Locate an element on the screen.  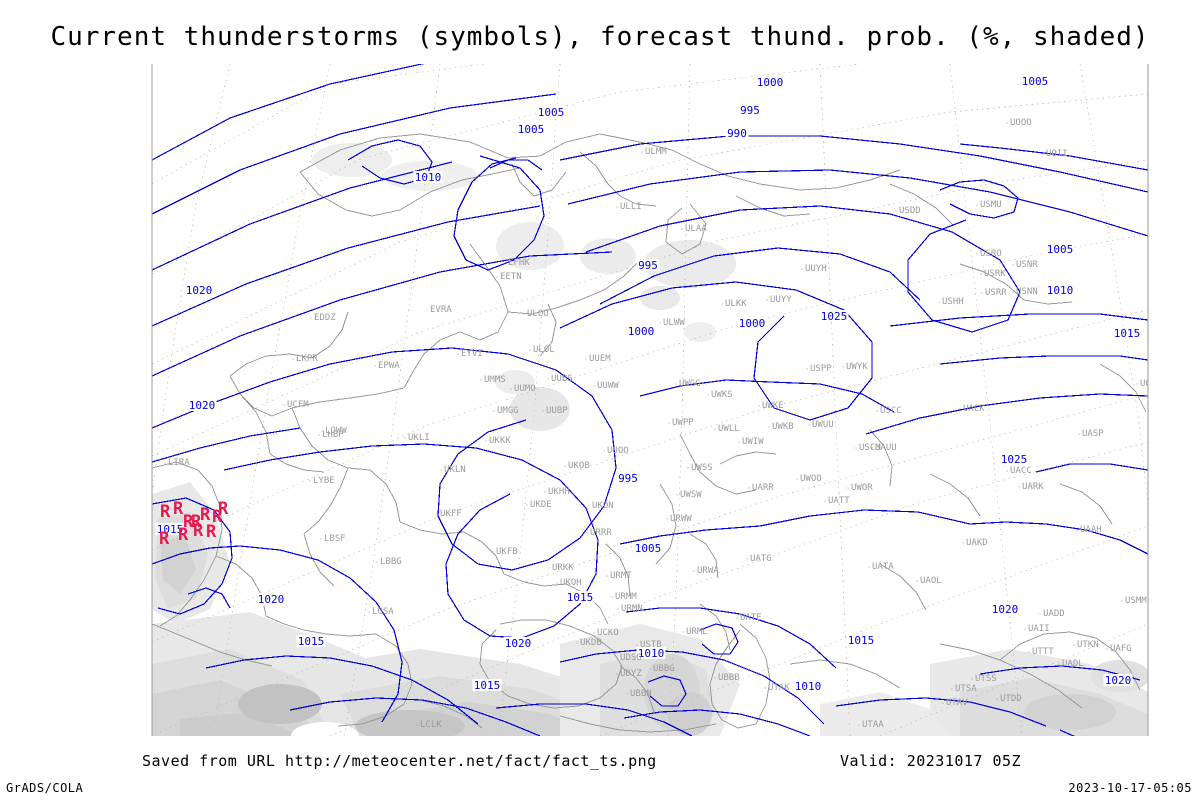
svg-text: UDSG is located at coordinates (631, 658).